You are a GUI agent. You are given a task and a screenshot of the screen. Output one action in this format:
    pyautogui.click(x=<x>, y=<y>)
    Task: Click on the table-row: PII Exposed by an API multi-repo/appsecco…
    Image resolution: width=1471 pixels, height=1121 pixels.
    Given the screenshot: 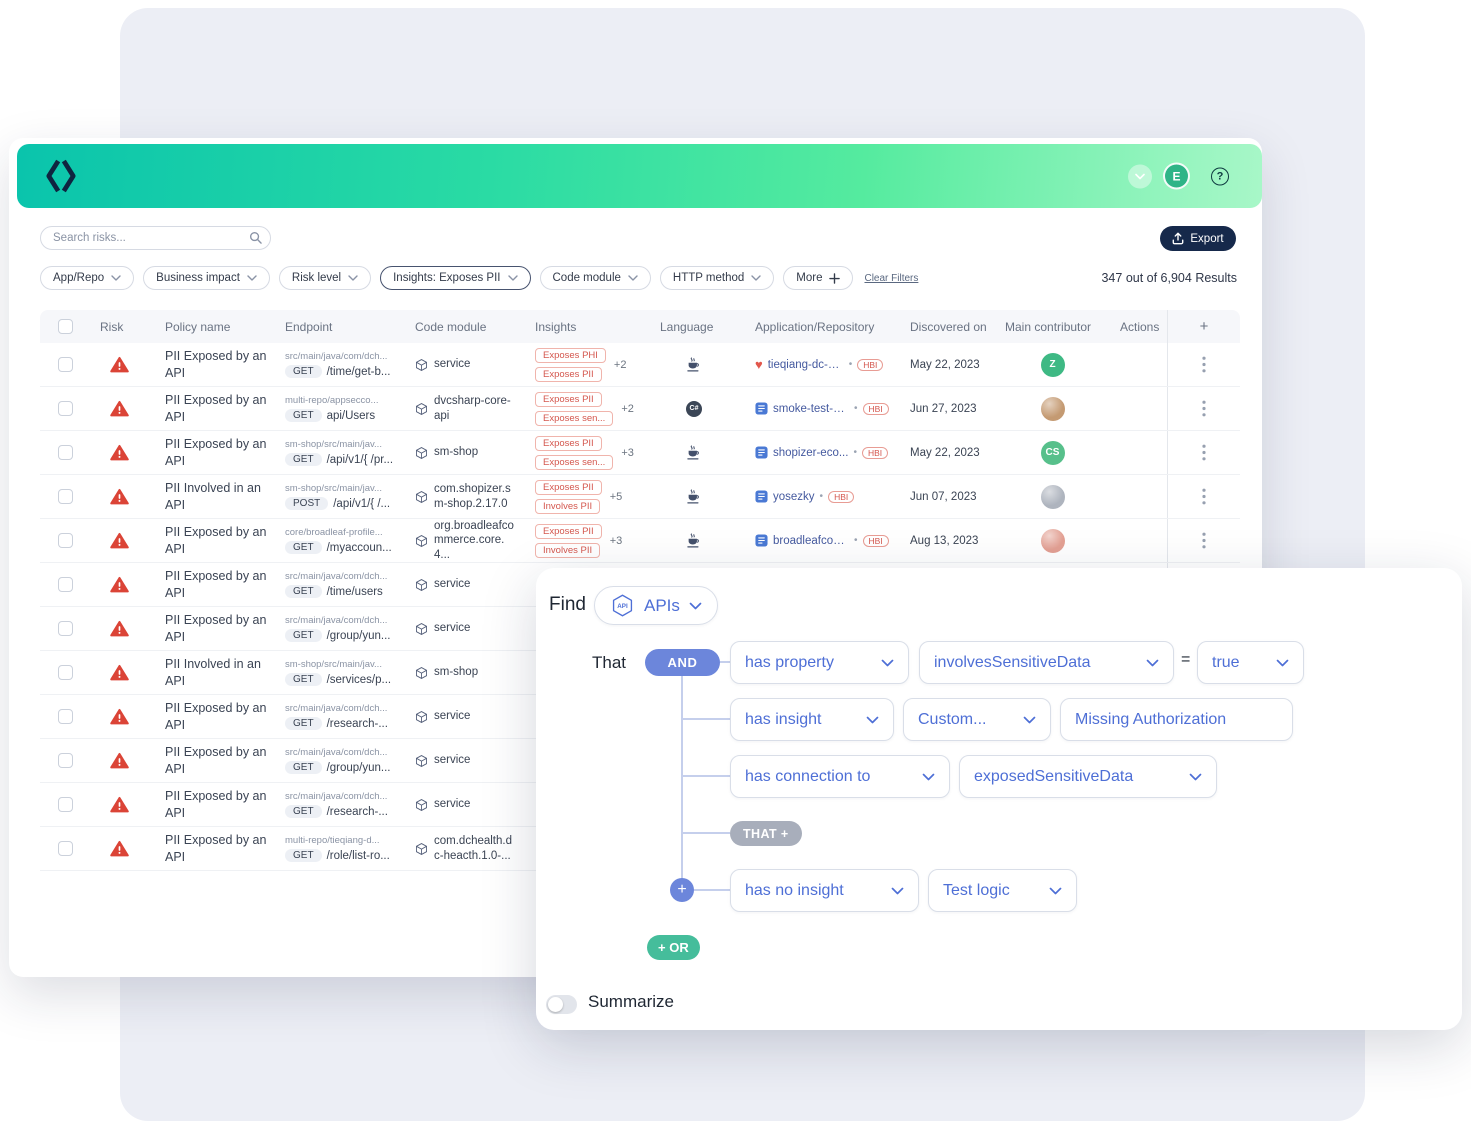 What is the action you would take?
    pyautogui.click(x=640, y=409)
    